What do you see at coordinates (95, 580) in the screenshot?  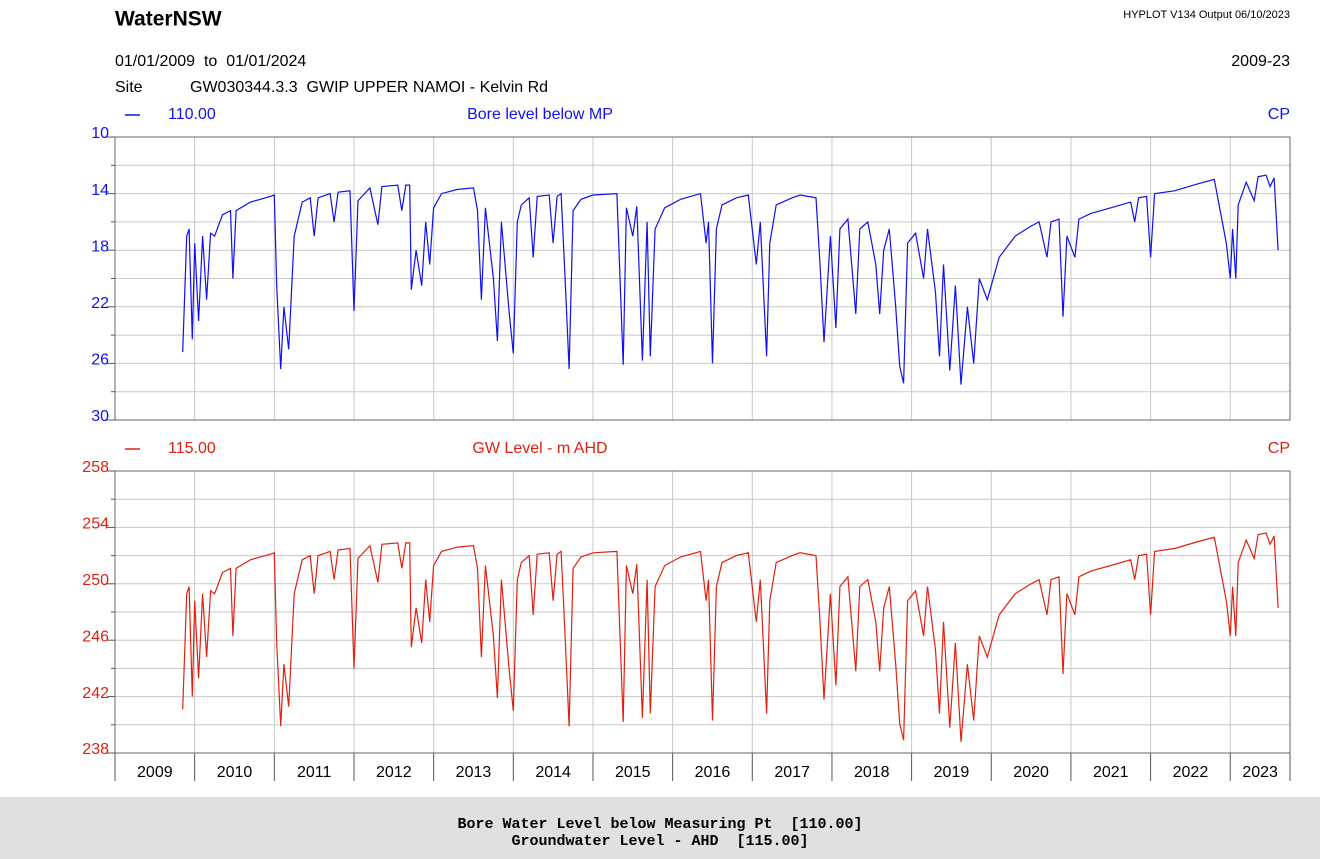 I see `y-tick-label: 250` at bounding box center [95, 580].